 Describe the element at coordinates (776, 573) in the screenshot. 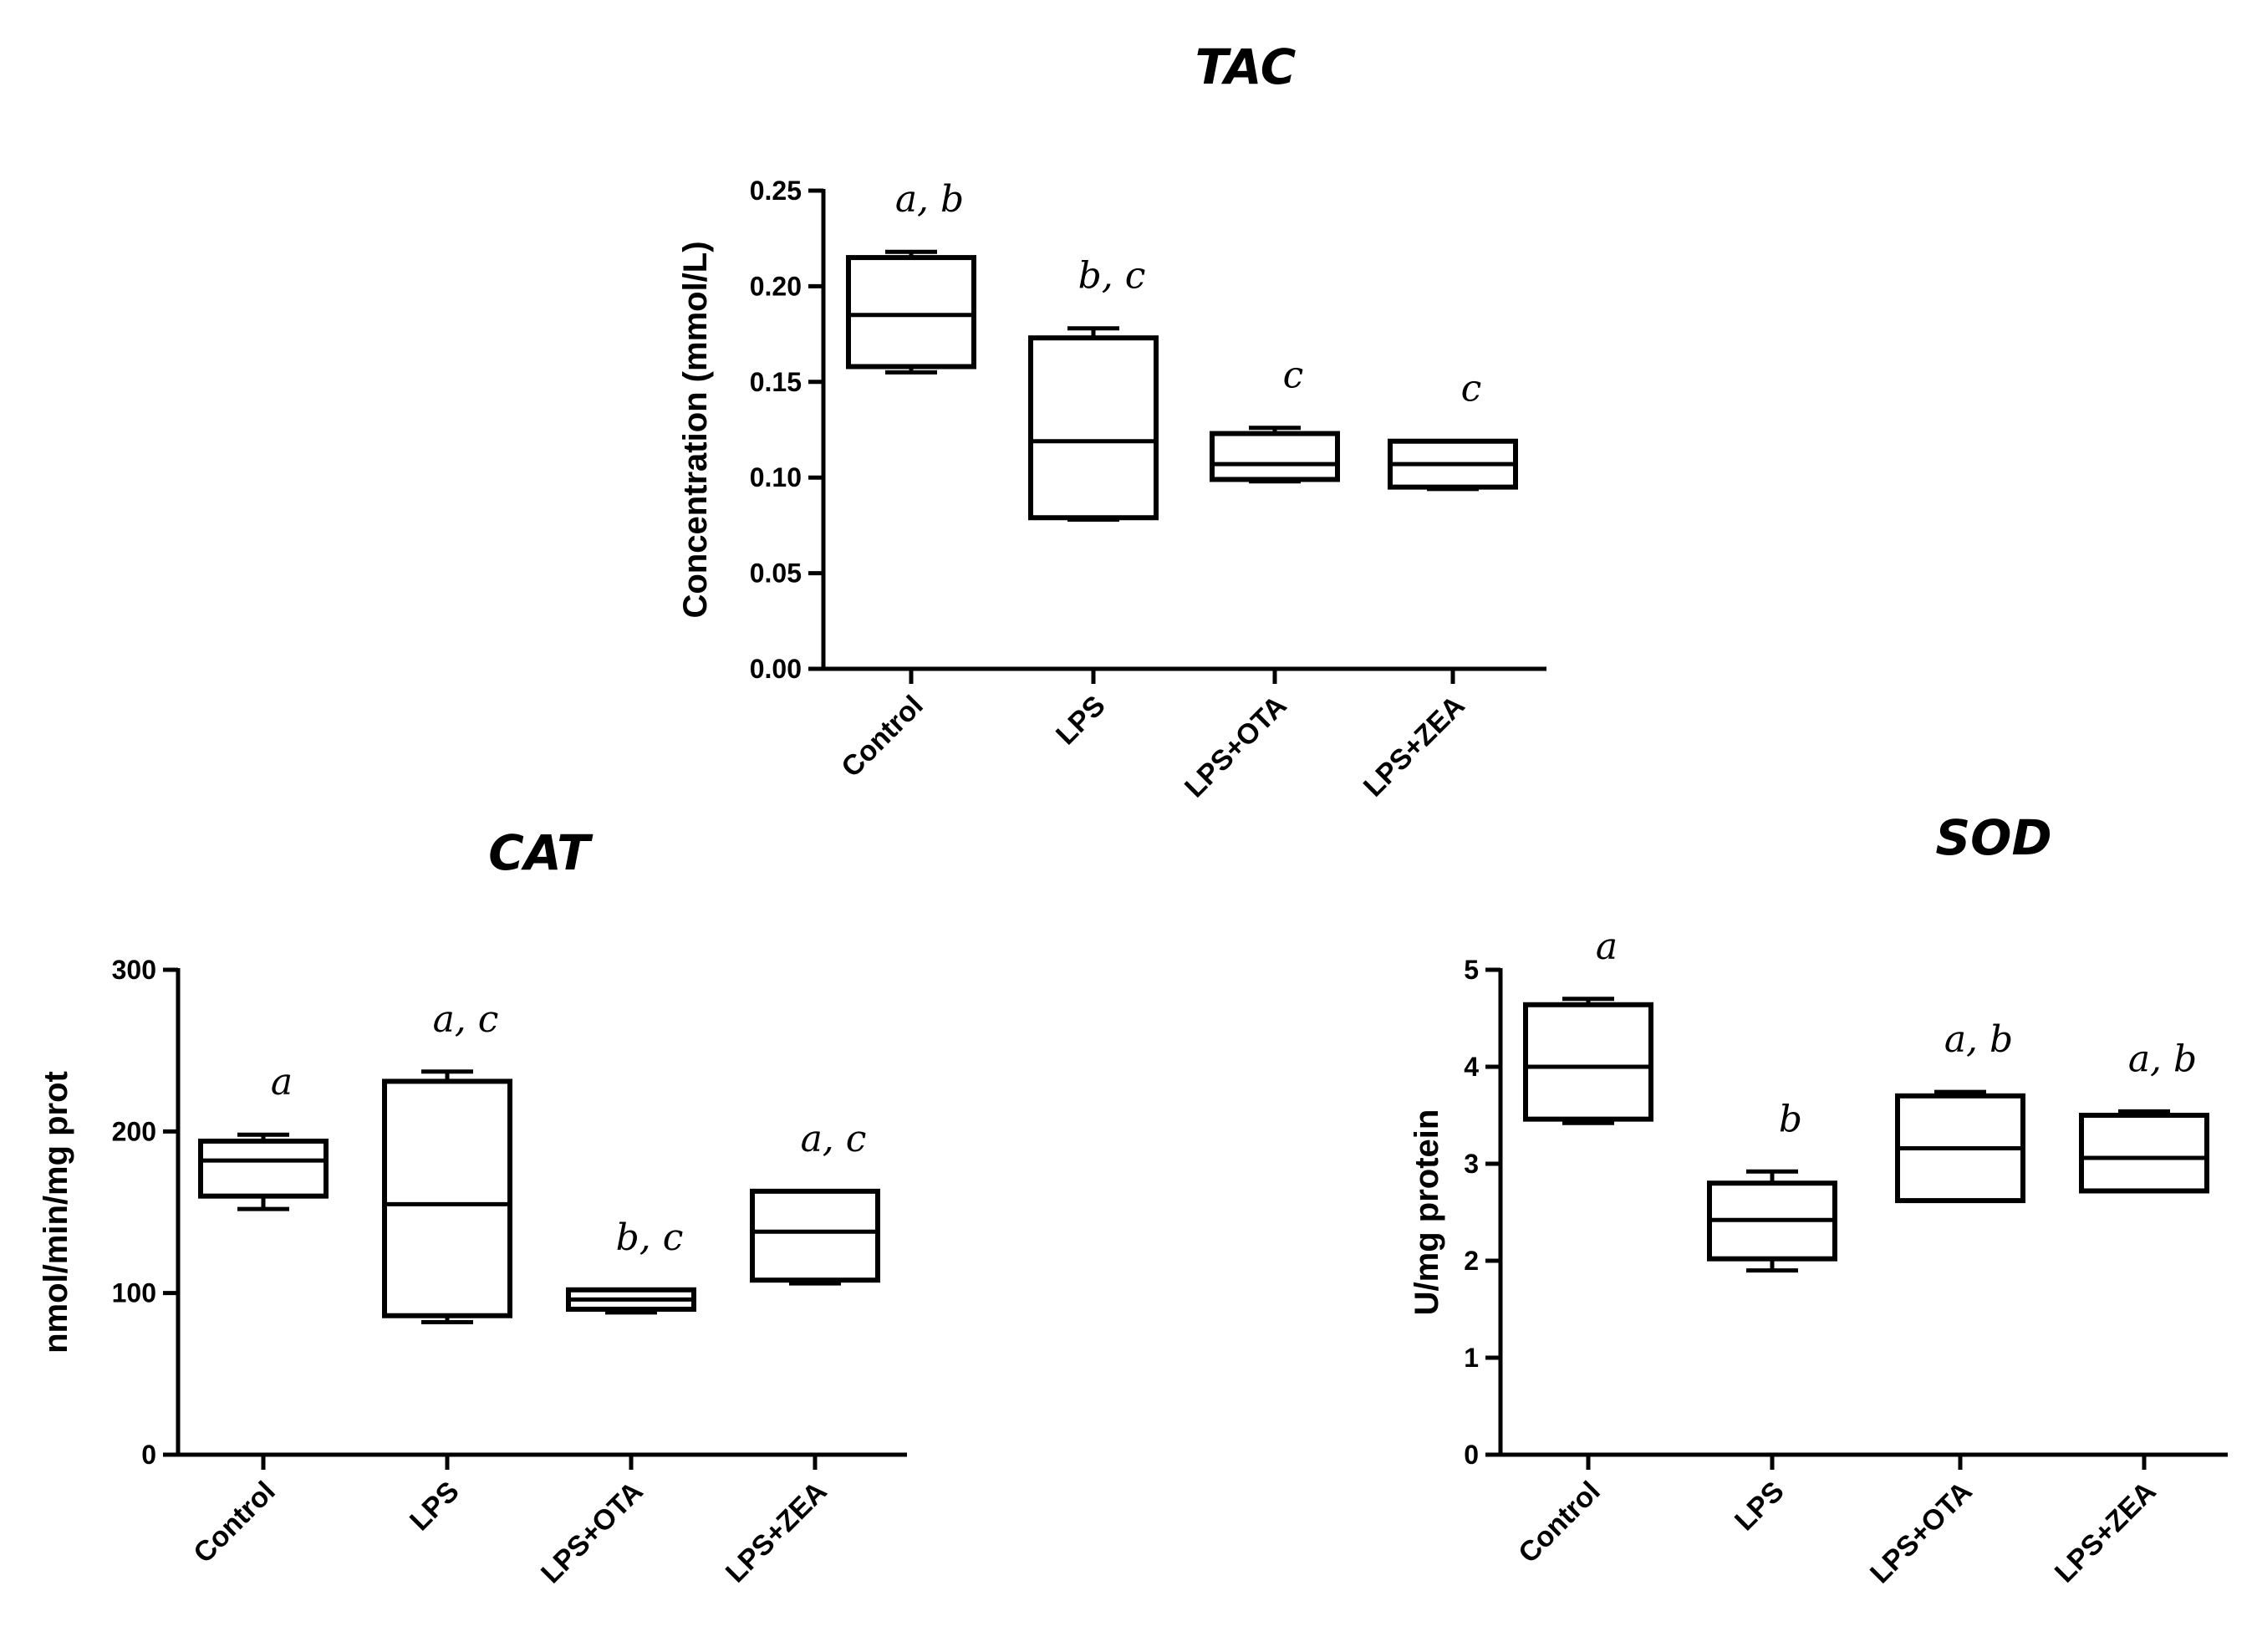

I see `tac-y-tick-label: 0.05` at that location.